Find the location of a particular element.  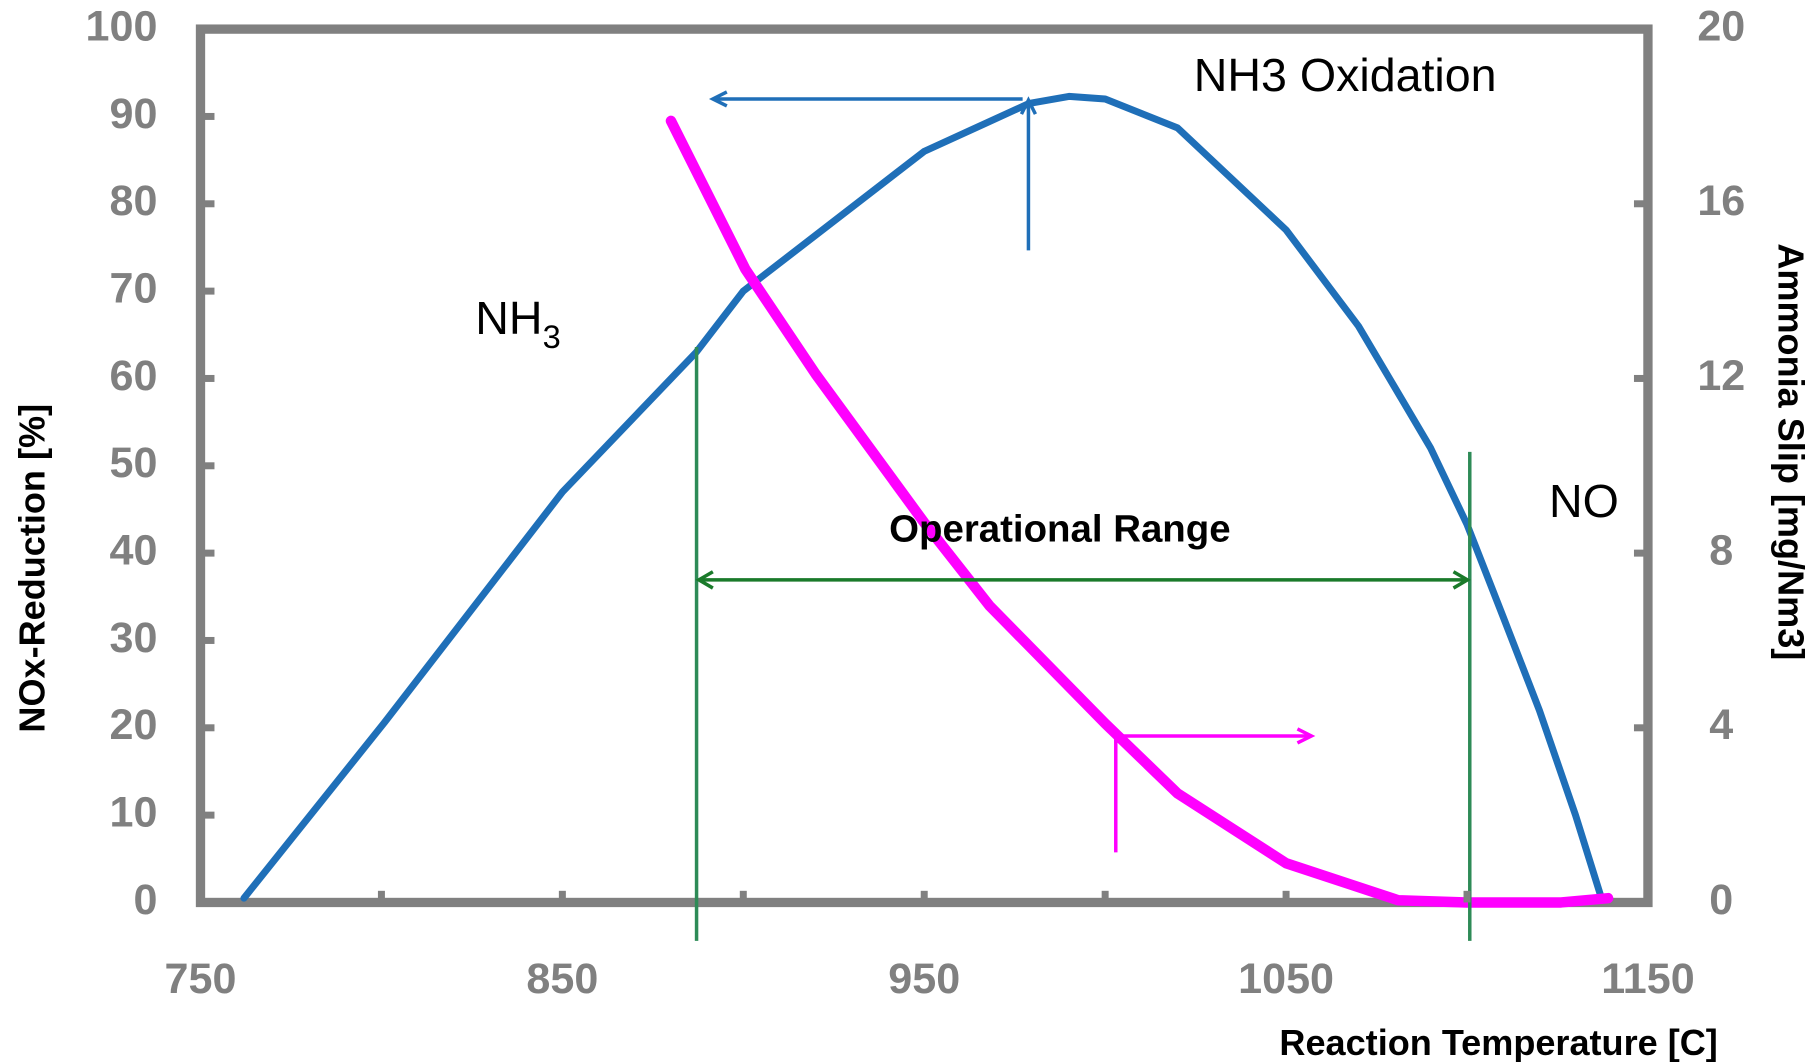

y-tick-label: 20 is located at coordinates (133, 725).